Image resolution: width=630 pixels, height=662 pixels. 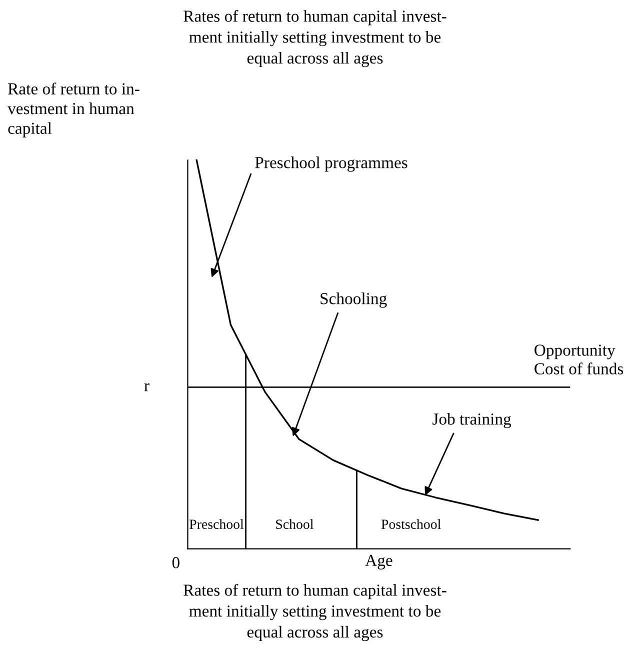 I want to click on annotation: School, so click(x=295, y=524).